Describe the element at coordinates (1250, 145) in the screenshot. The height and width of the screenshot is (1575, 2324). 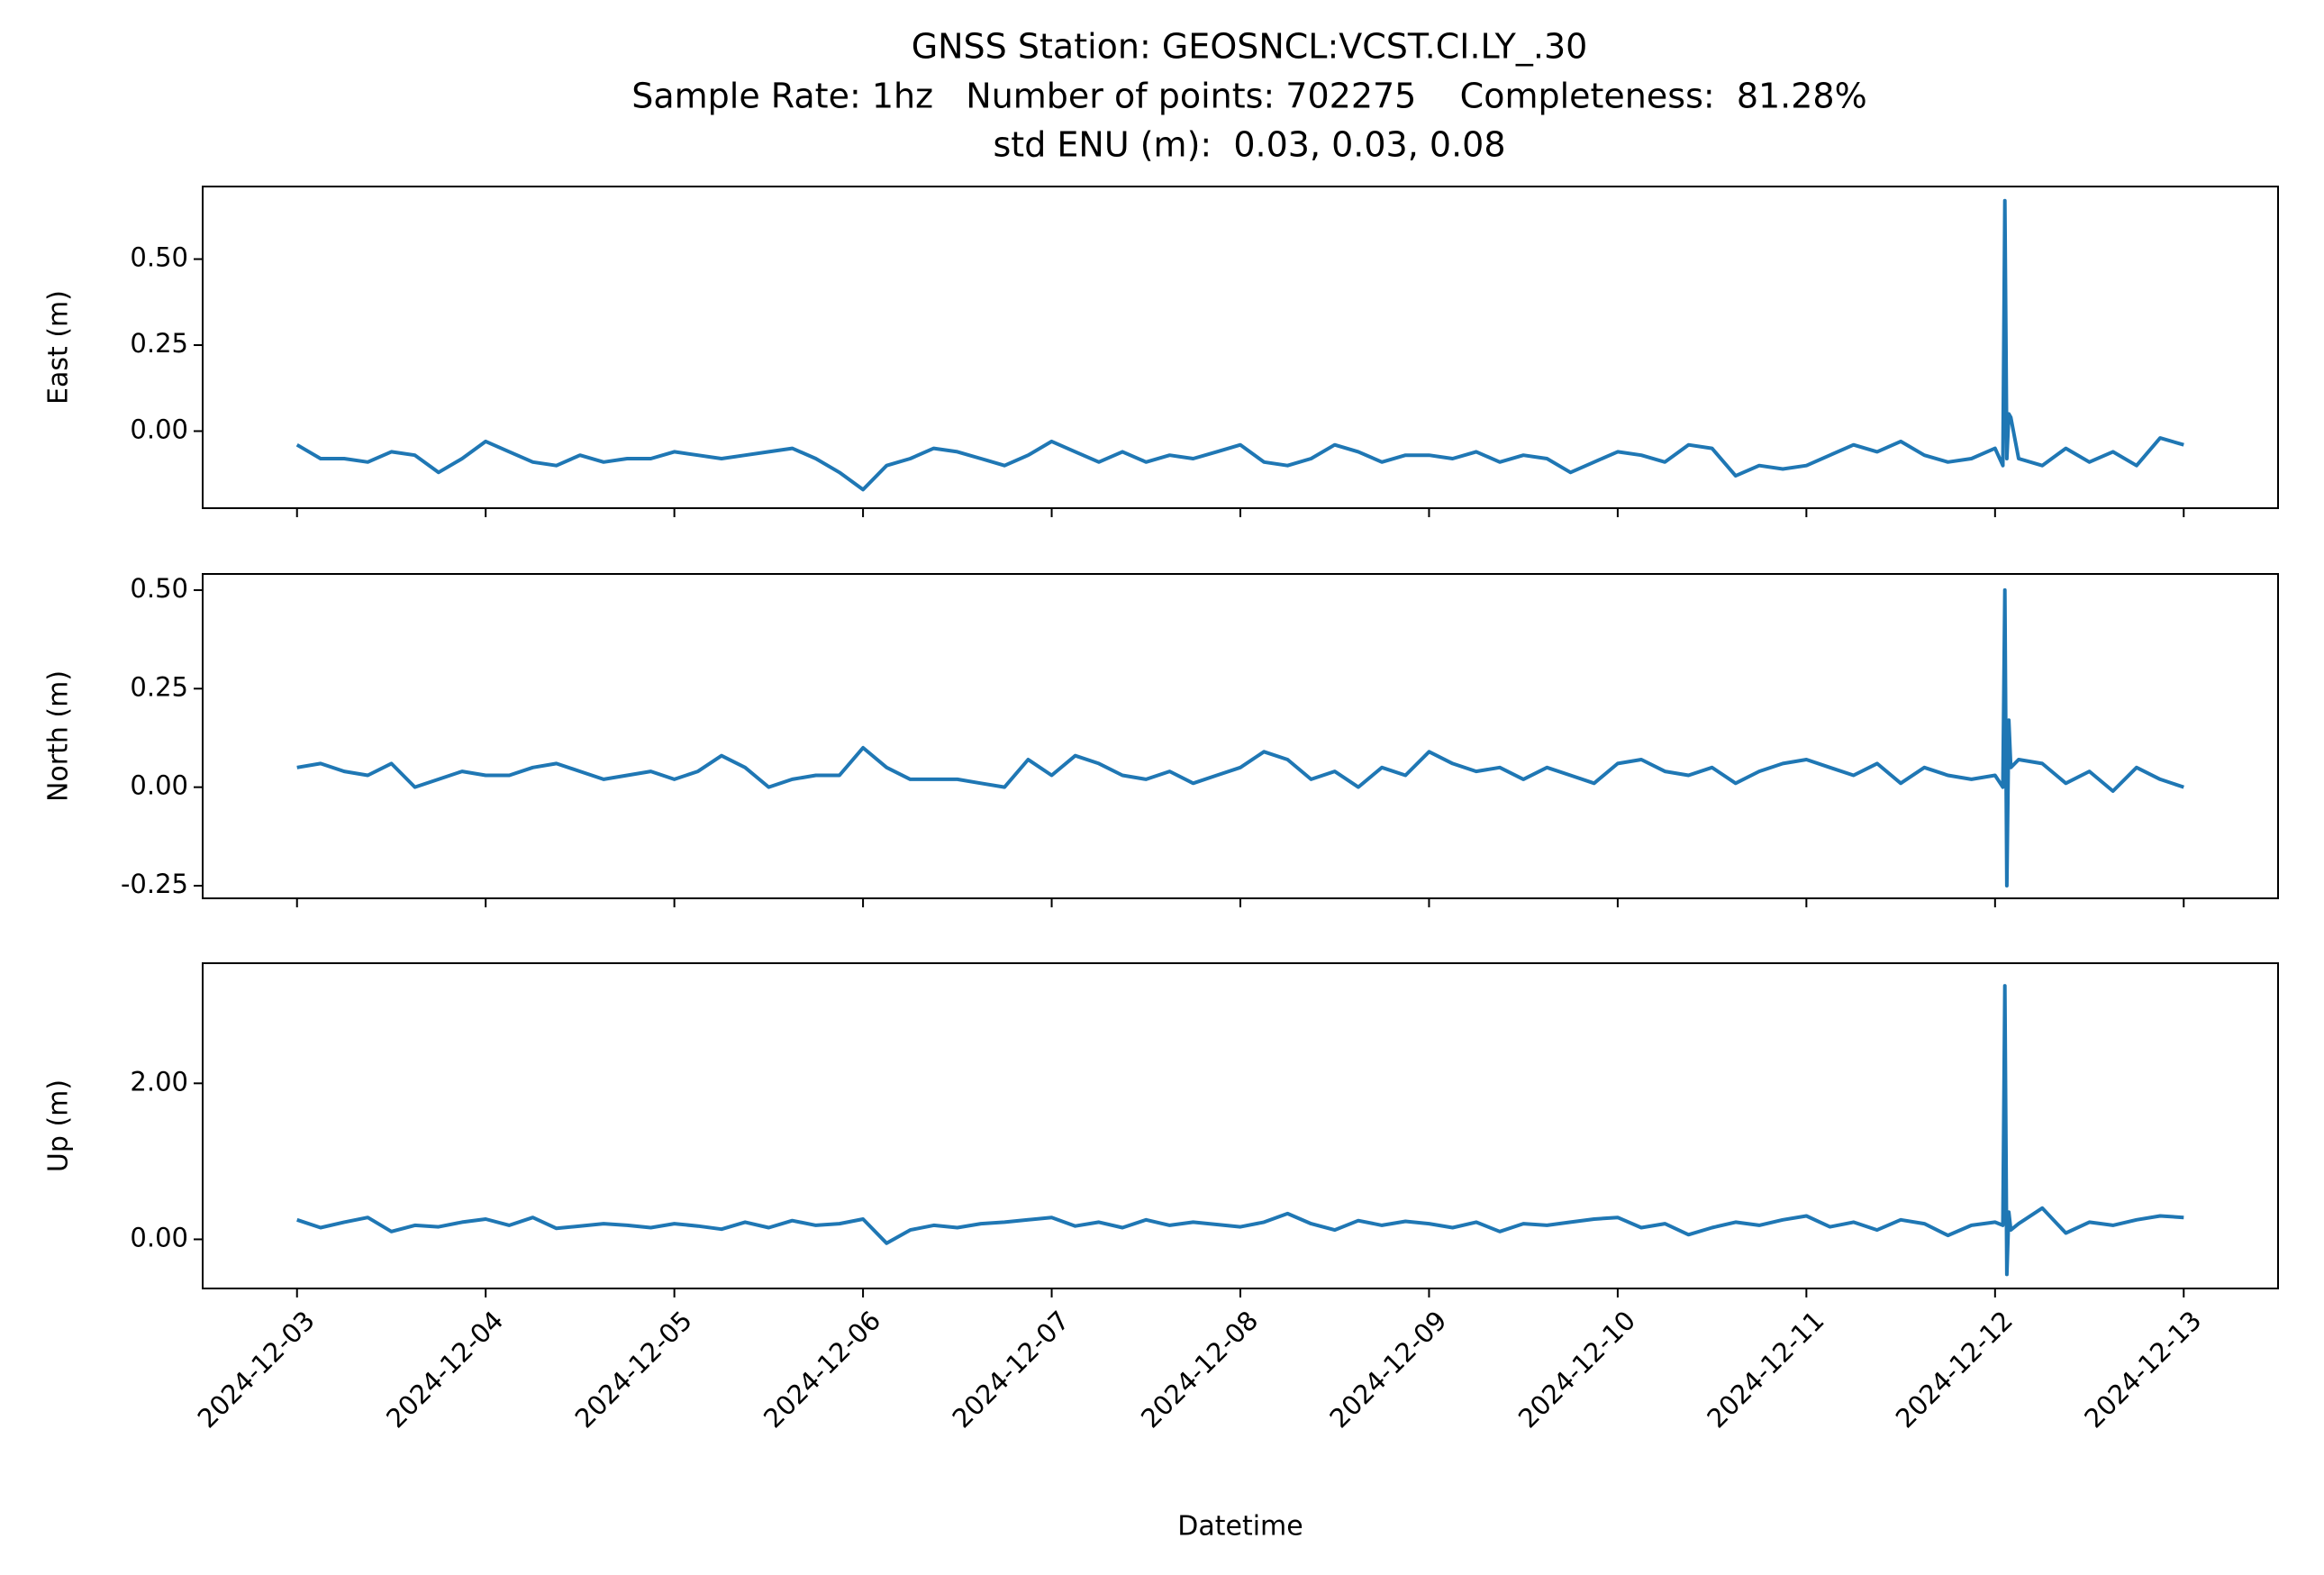
I see `title-line: std ENU (m): 0.03, 0.03, 0.08` at that location.